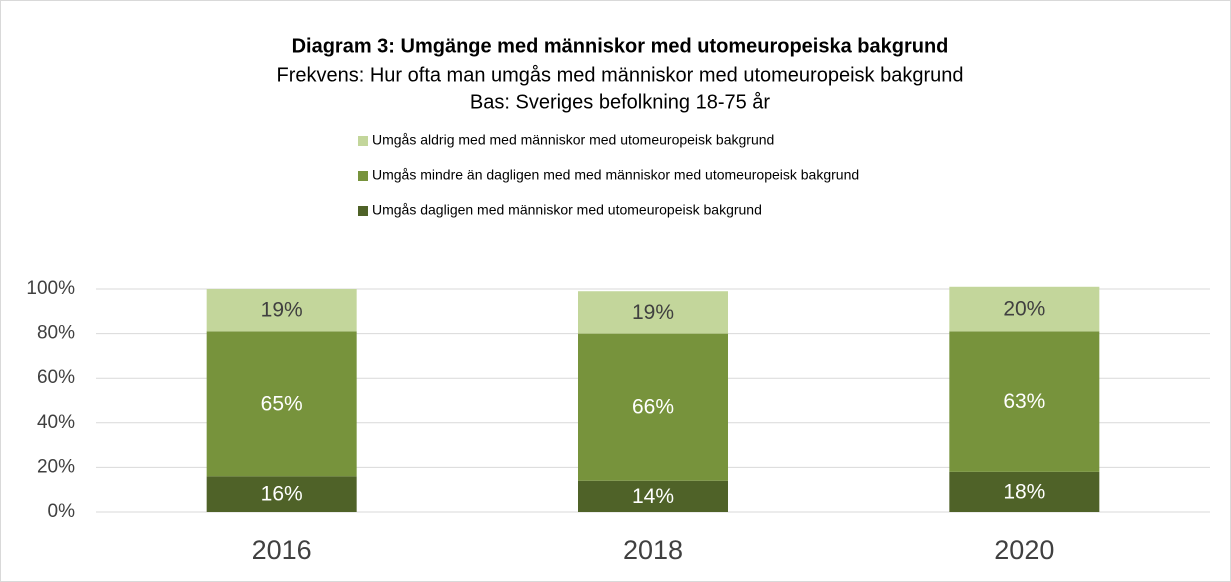 This screenshot has height=582, width=1231. Describe the element at coordinates (653, 550) in the screenshot. I see `x-tick-label: 2018` at that location.